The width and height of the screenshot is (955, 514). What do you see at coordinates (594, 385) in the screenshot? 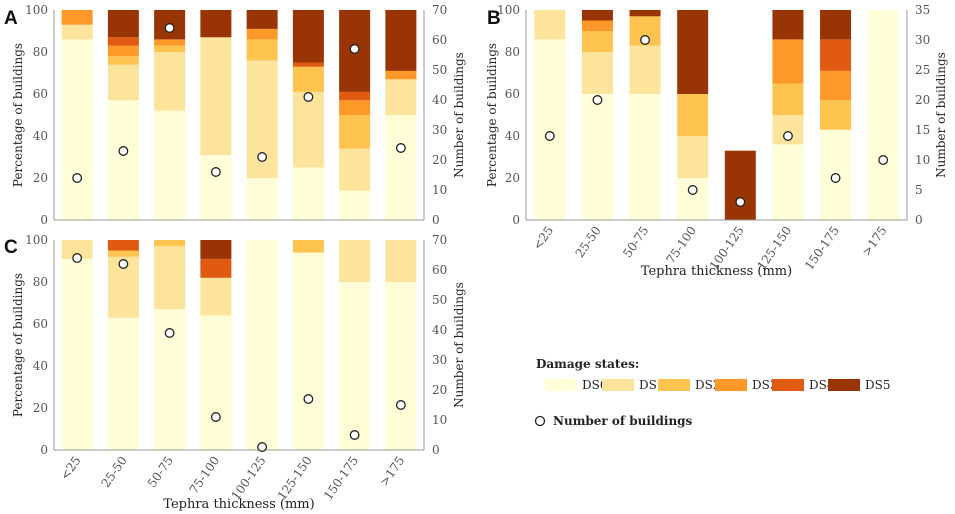
I see `legend-label-ds0: DS0` at bounding box center [594, 385].